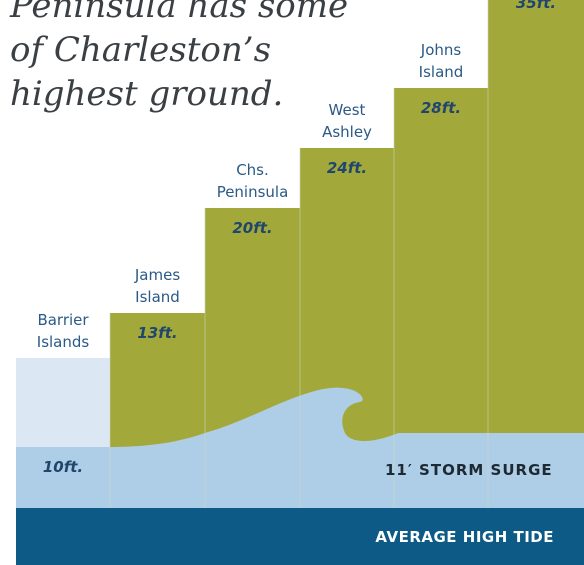 This screenshot has width=584, height=565. What do you see at coordinates (347, 132) in the screenshot?
I see `category-label-line: Ashley` at bounding box center [347, 132].